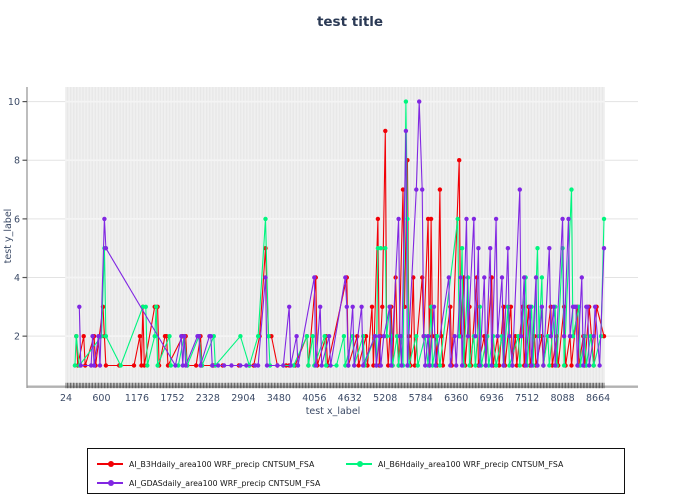 The height and width of the screenshot is (500, 700). I want to click on x-tick-label: 6360, so click(456, 398).